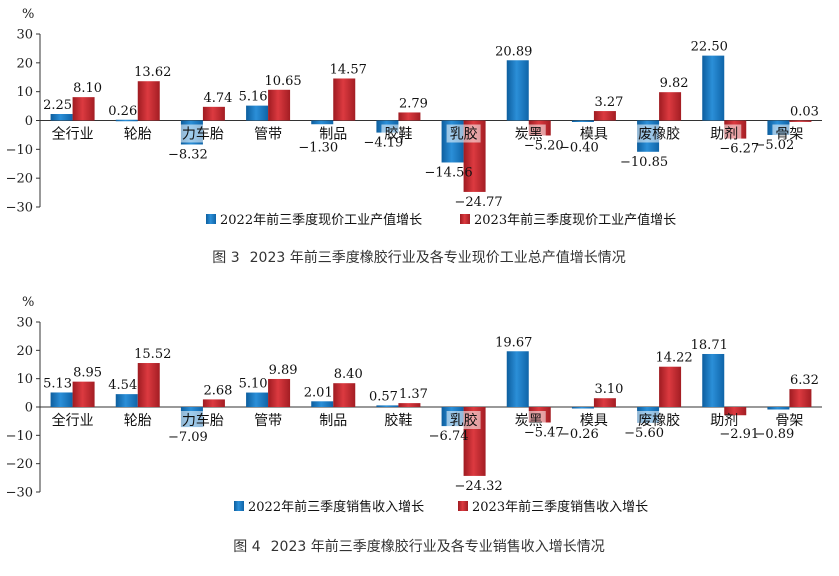  I want to click on data-label-series1: 0.26, so click(122, 111).